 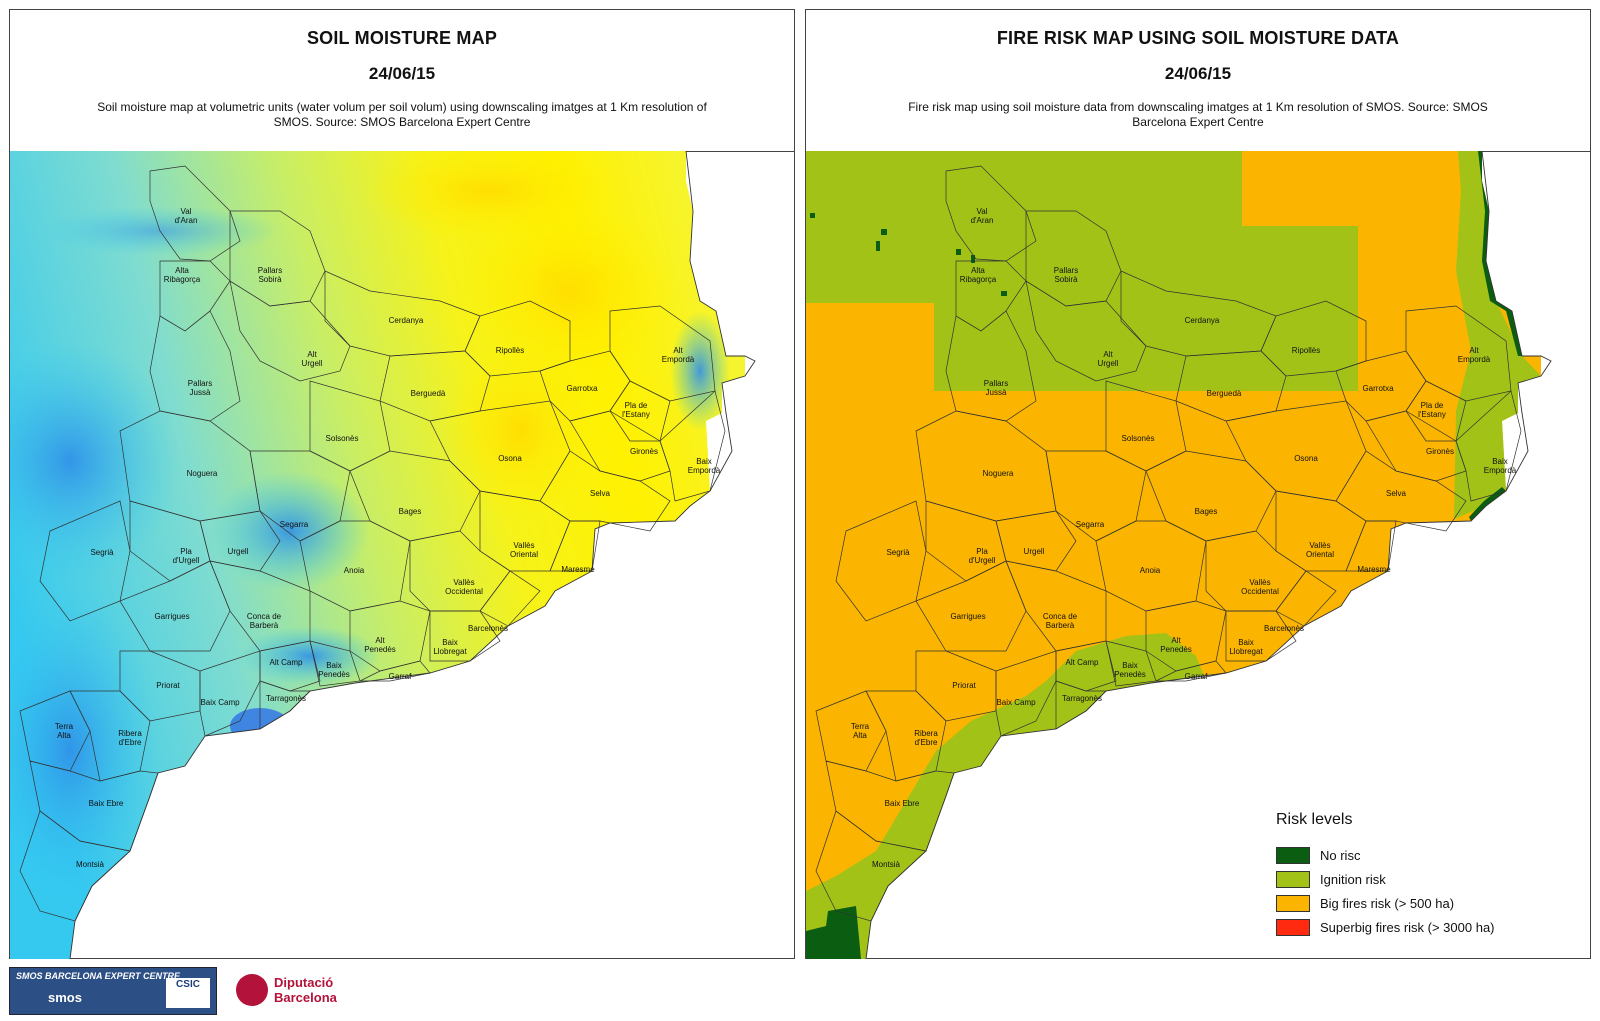 What do you see at coordinates (1340, 855) in the screenshot?
I see `legend-label: No risc` at bounding box center [1340, 855].